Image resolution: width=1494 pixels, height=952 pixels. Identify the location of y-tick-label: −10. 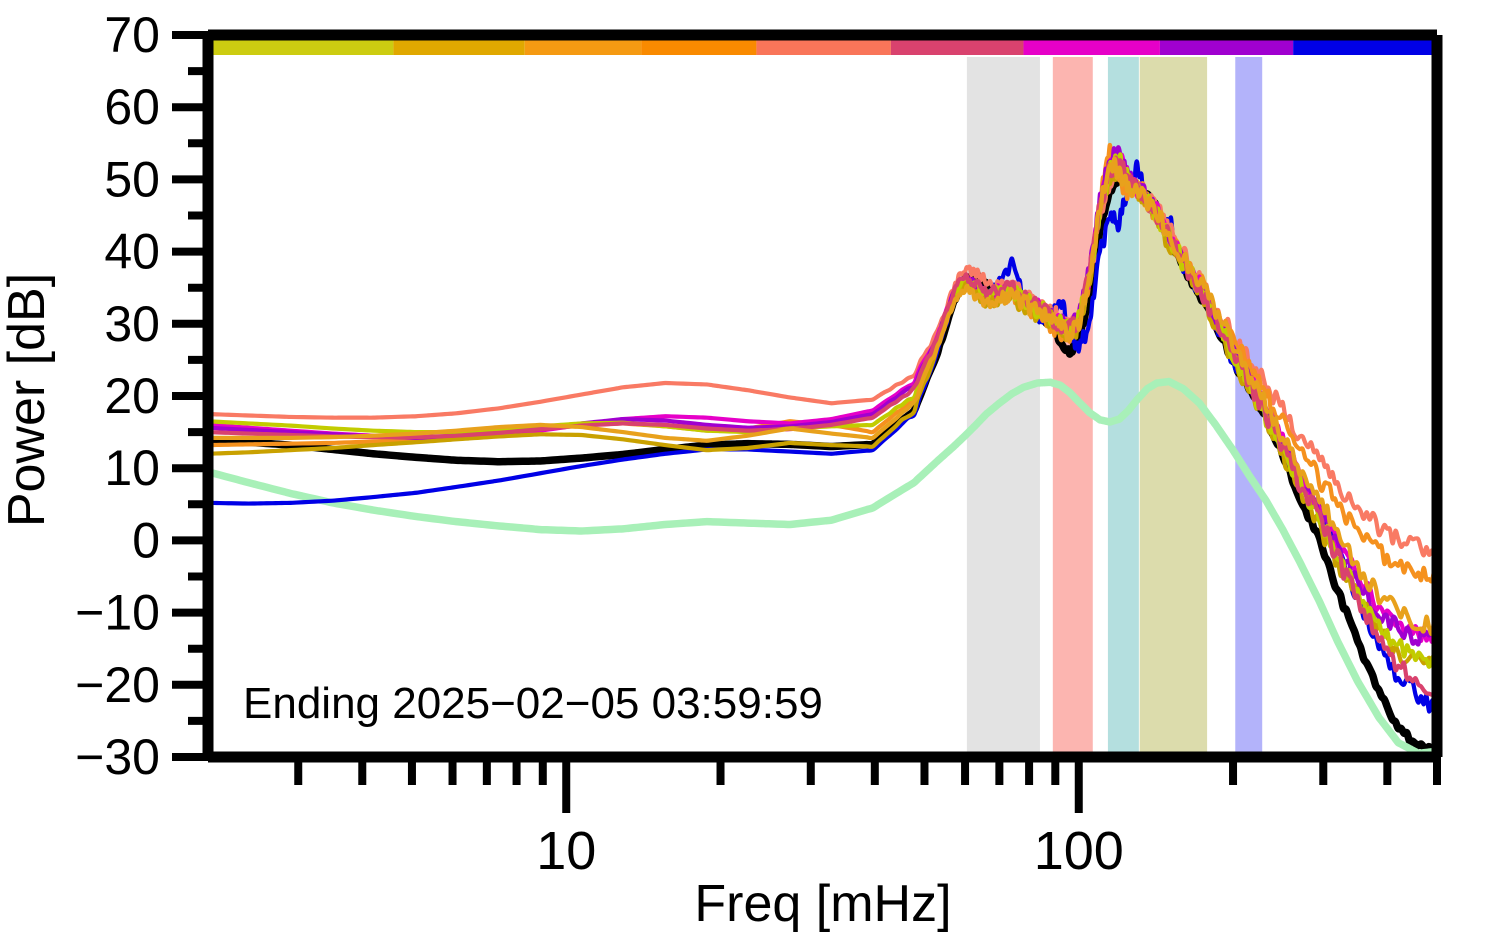
(117, 613).